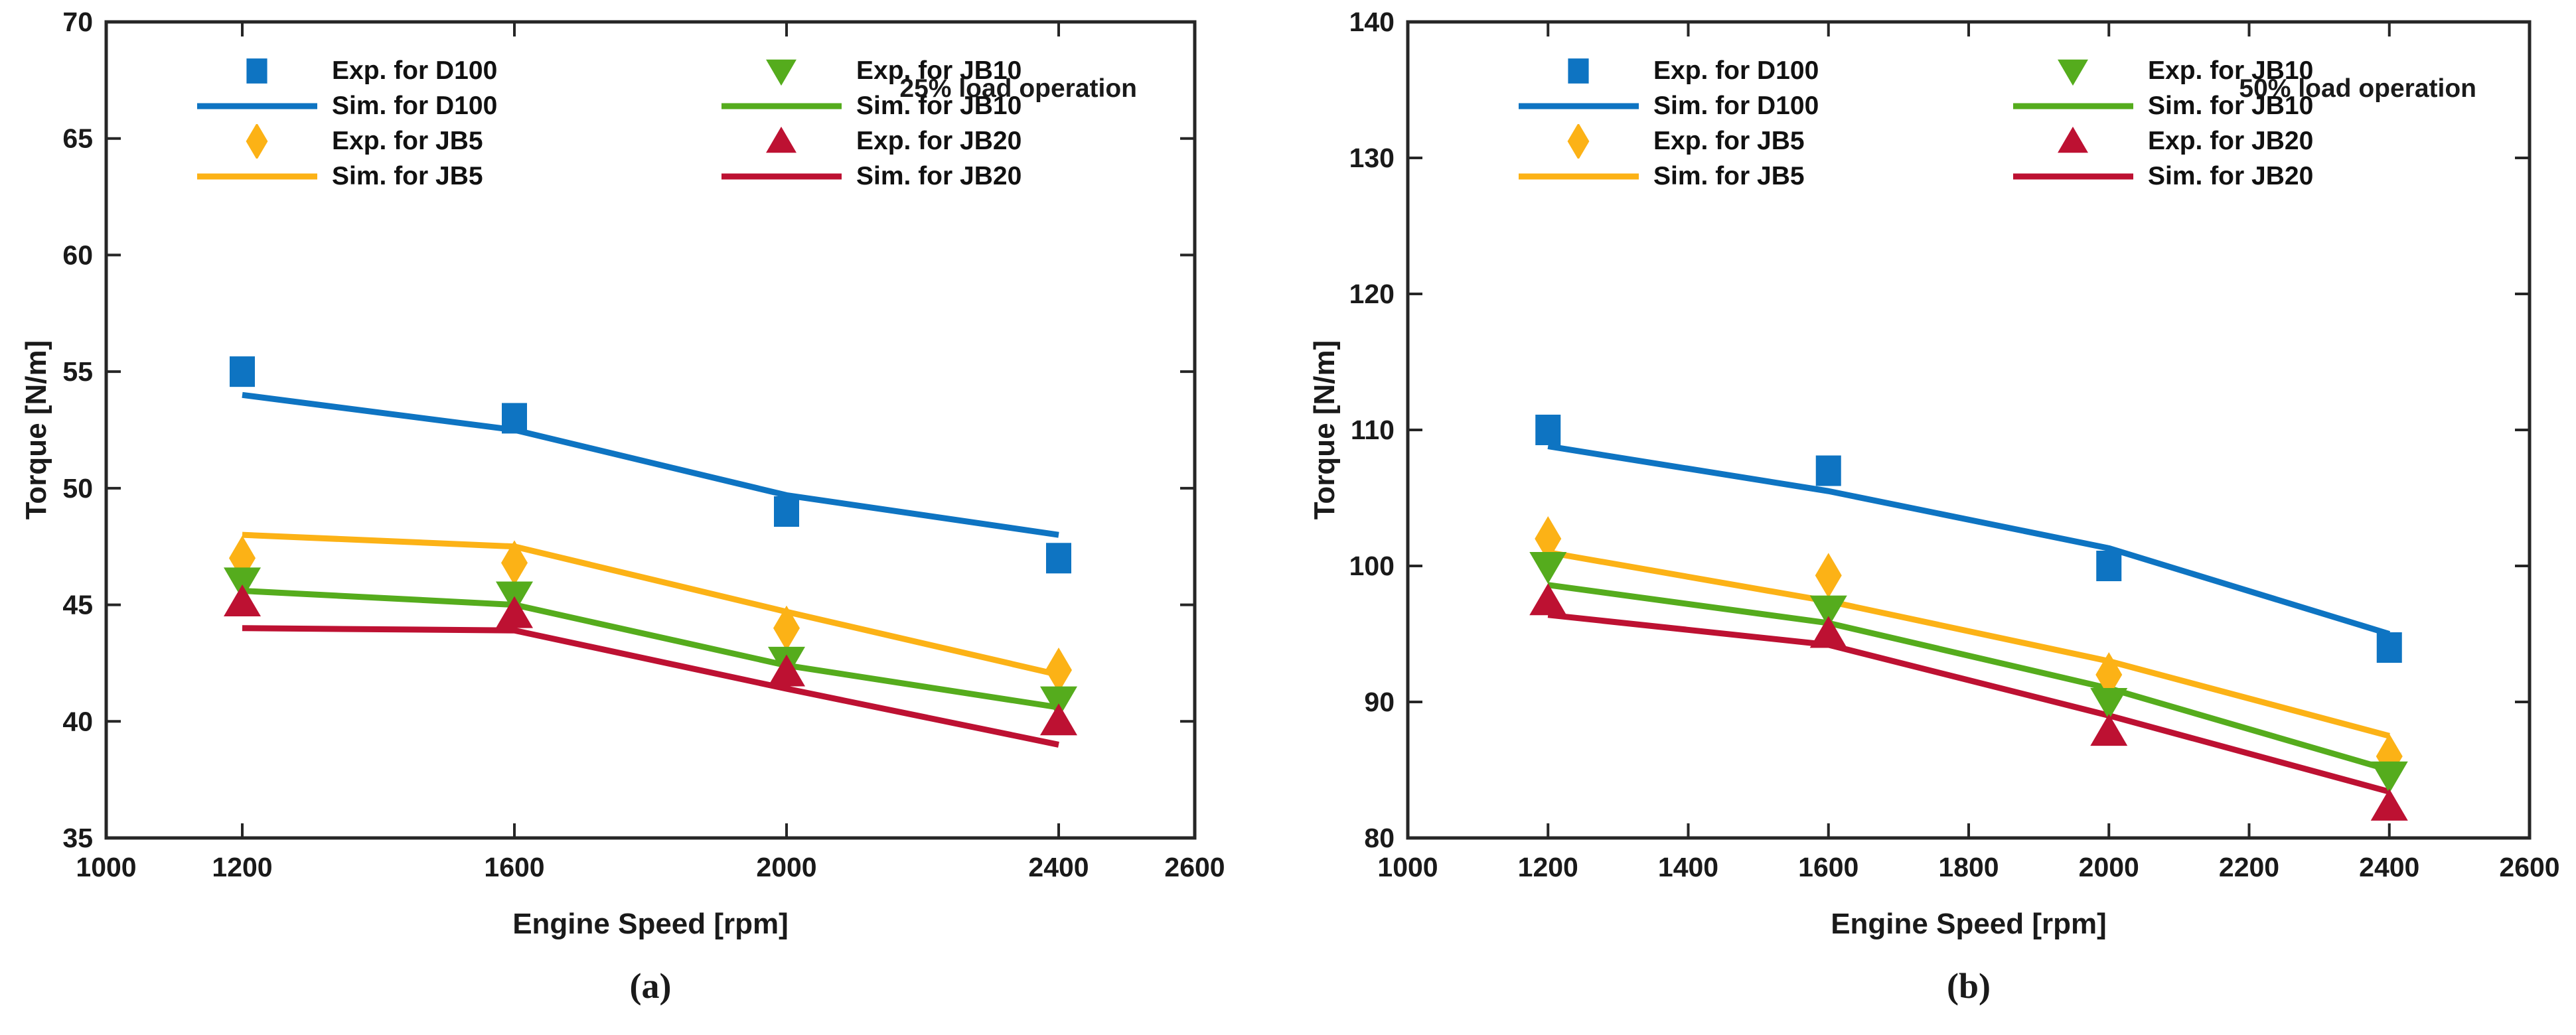 The height and width of the screenshot is (1035, 2576). Describe the element at coordinates (651, 924) in the screenshot. I see `x-axis-label: Engine Speed [rpm]` at that location.